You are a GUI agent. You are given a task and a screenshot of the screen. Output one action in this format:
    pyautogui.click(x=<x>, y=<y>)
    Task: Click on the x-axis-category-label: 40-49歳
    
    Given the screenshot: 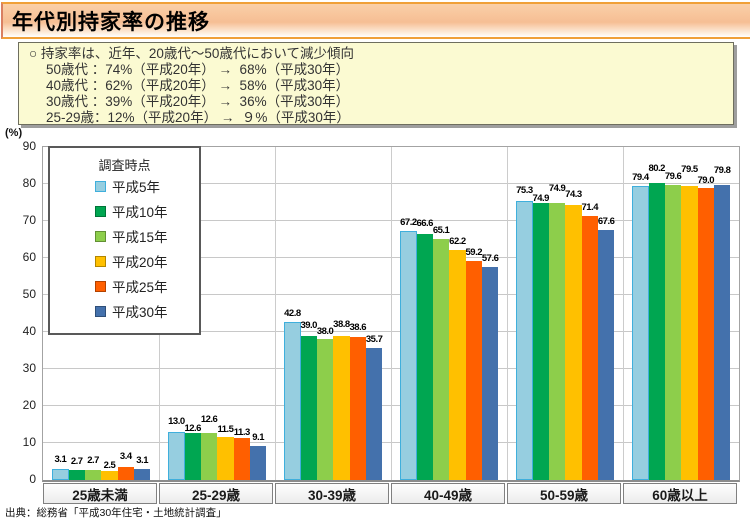 What is the action you would take?
    pyautogui.click(x=448, y=493)
    